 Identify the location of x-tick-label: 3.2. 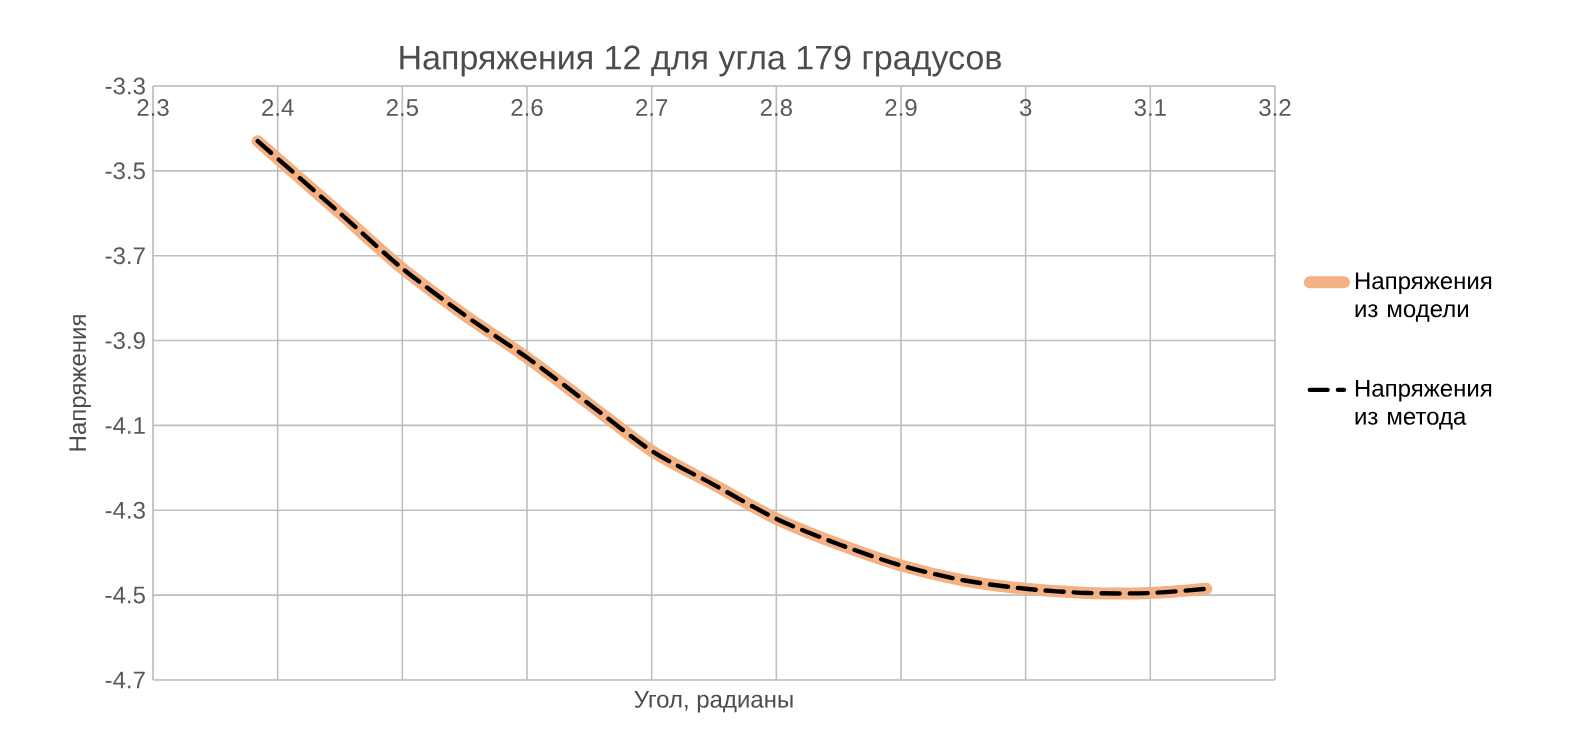
(1275, 108).